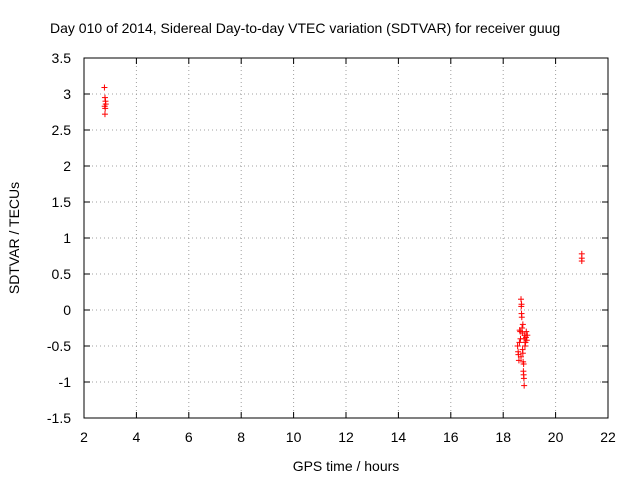  What do you see at coordinates (608, 437) in the screenshot?
I see `x-tick-label: 22` at bounding box center [608, 437].